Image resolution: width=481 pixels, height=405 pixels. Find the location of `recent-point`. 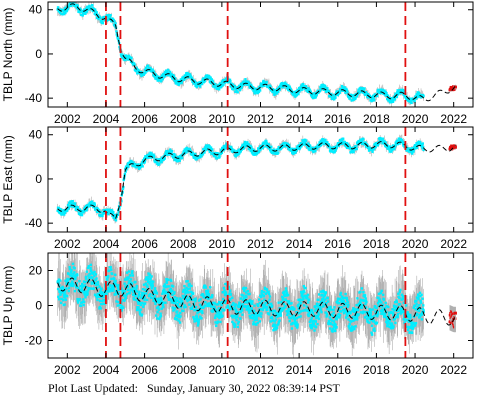

recent-point is located at coordinates (455, 147).